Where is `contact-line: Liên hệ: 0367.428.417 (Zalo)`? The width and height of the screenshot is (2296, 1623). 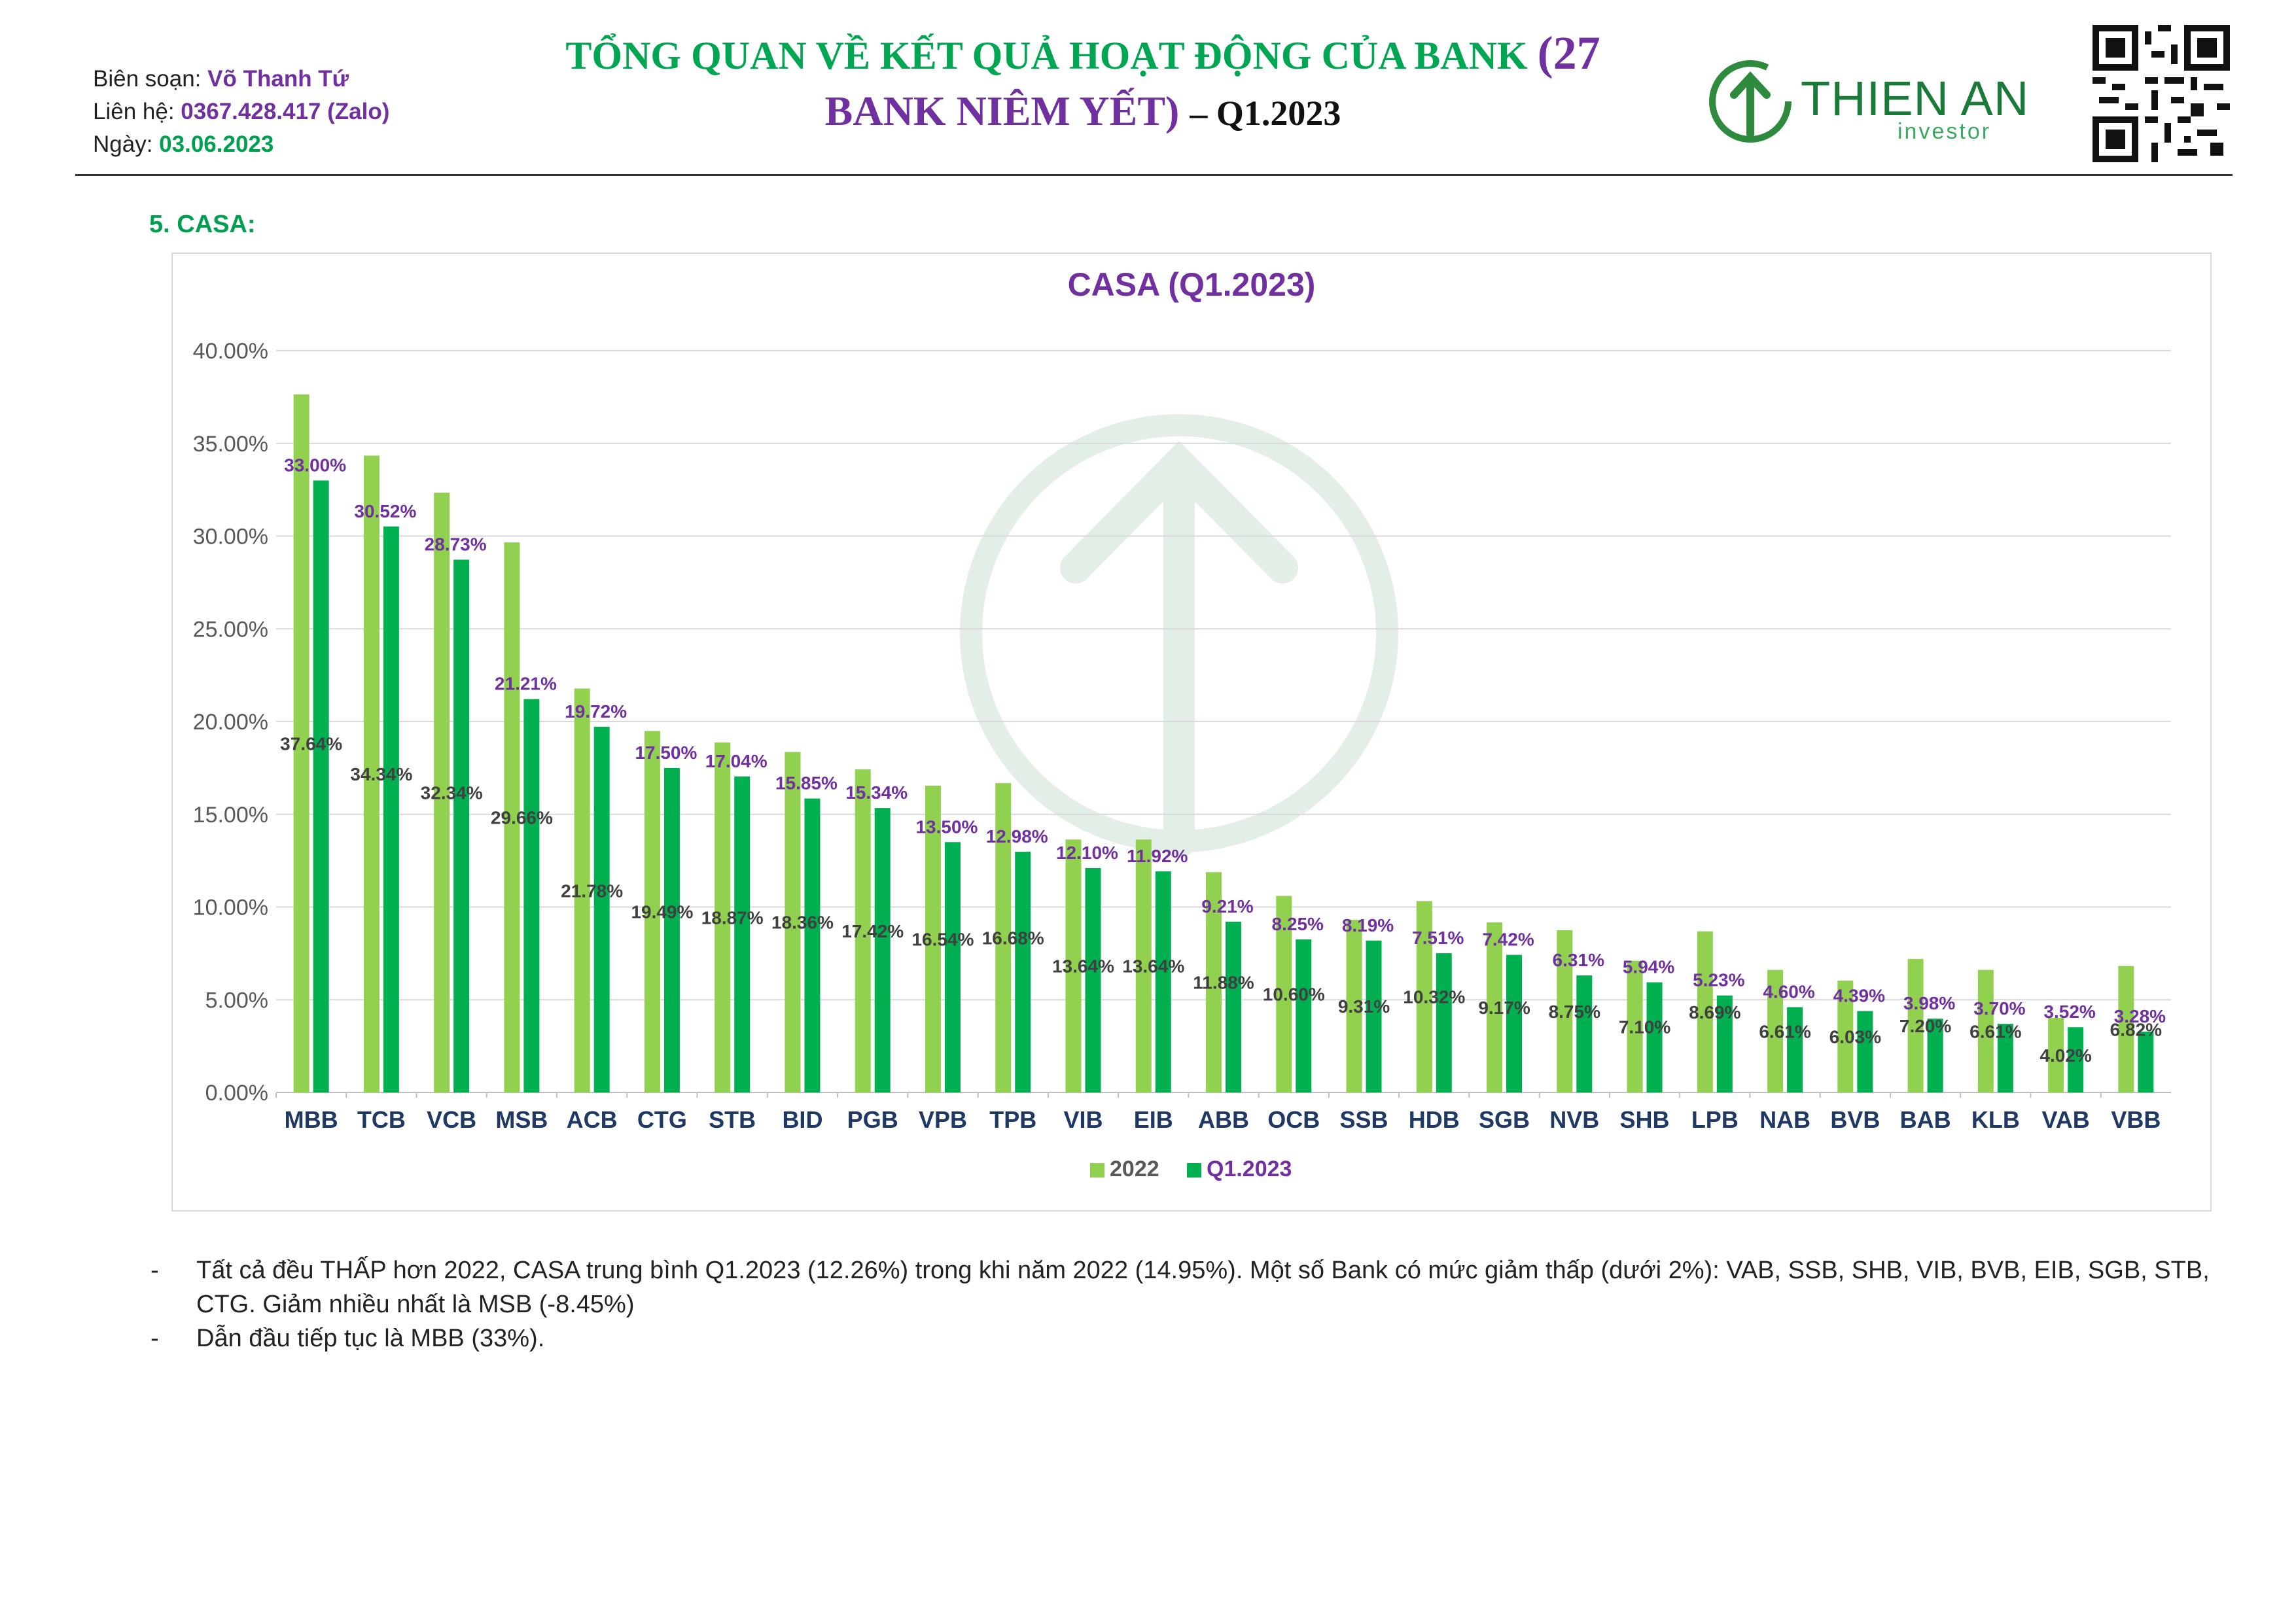
contact-line: Liên hệ: 0367.428.417 (Zalo) is located at coordinates (241, 112).